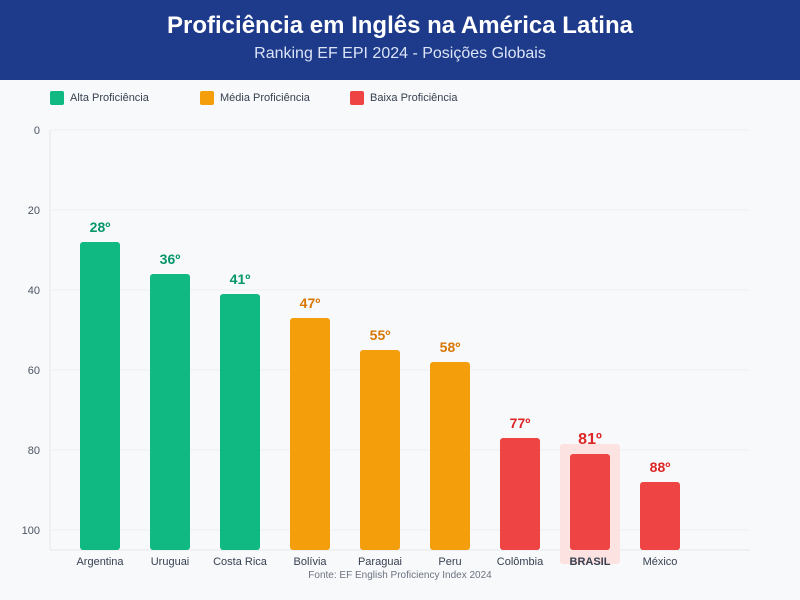 The width and height of the screenshot is (800, 600). I want to click on x-tick-label: Uruguai, so click(170, 562).